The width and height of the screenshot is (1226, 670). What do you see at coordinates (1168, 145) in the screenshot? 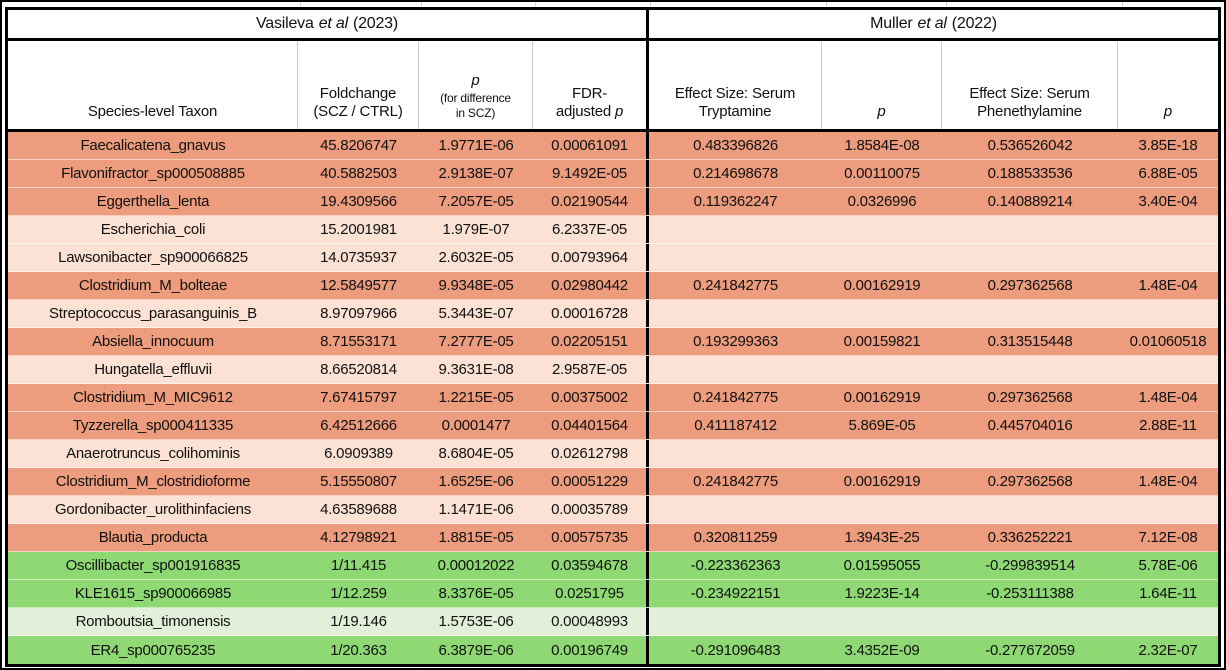
I see `p-phenethylamine-cell: 3.85E-18` at bounding box center [1168, 145].